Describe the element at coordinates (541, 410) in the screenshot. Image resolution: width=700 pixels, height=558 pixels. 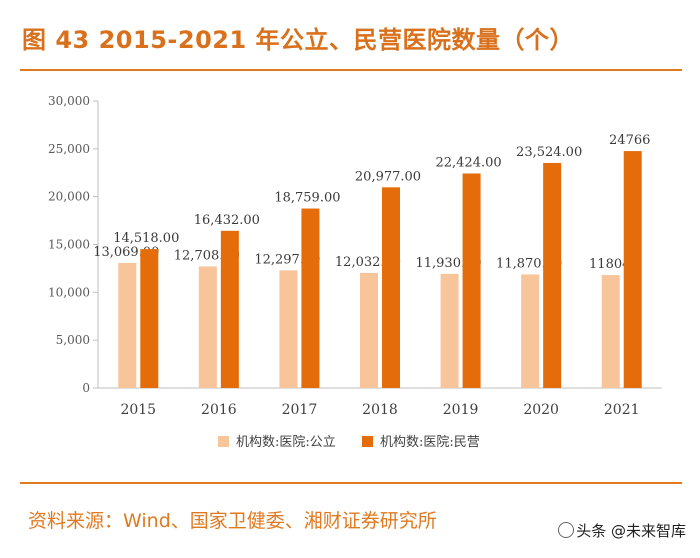
I see `x-tick-label: 2020` at that location.